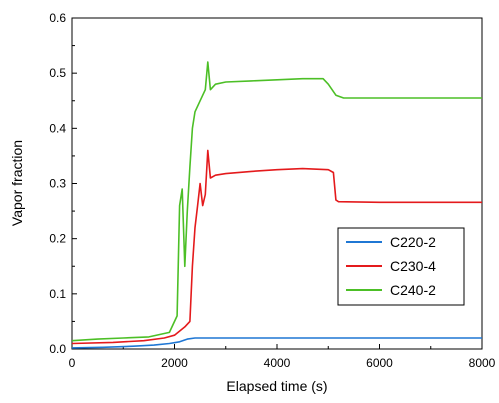  Describe the element at coordinates (413, 290) in the screenshot. I see `legend-label: C240-2` at that location.